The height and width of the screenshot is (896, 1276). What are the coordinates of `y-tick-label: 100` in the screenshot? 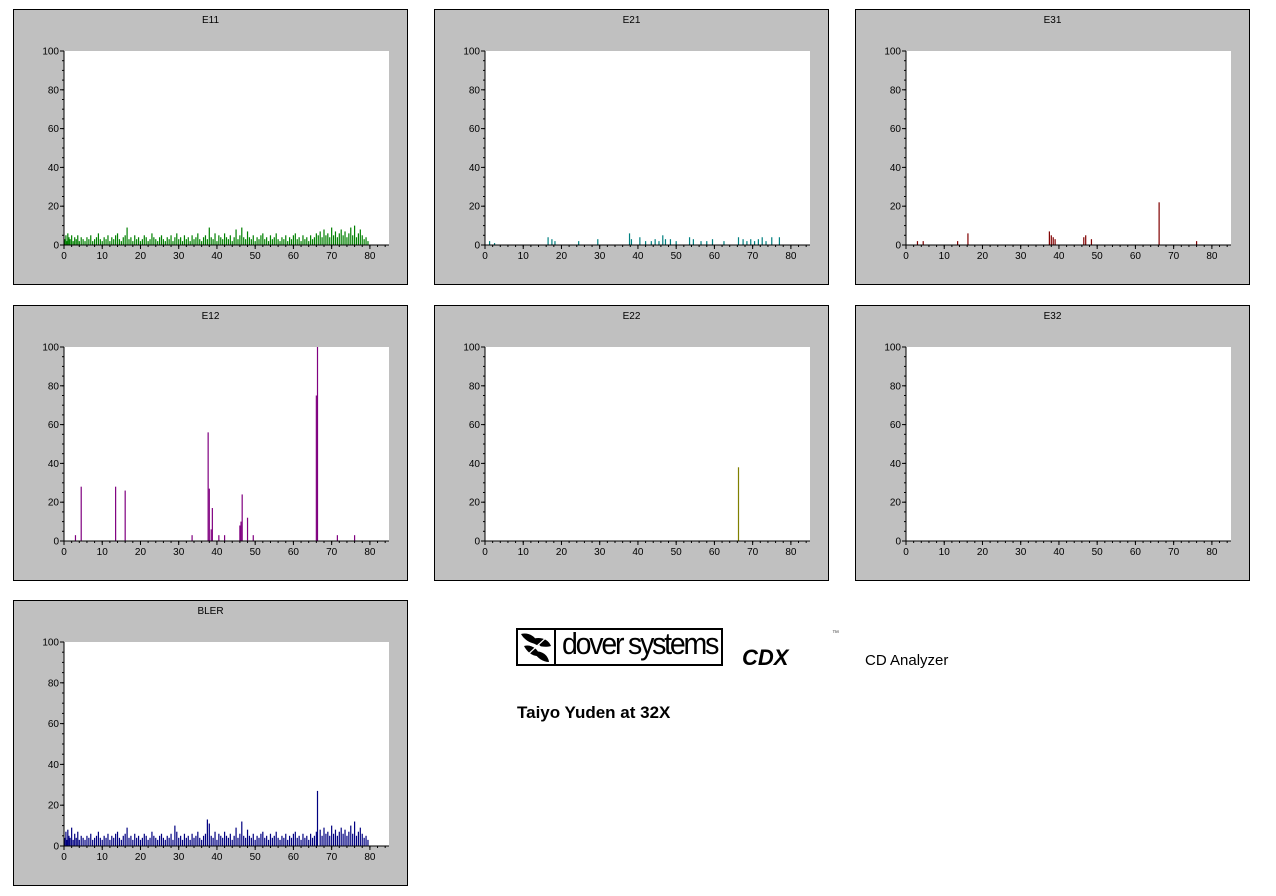 It's located at (50, 348).